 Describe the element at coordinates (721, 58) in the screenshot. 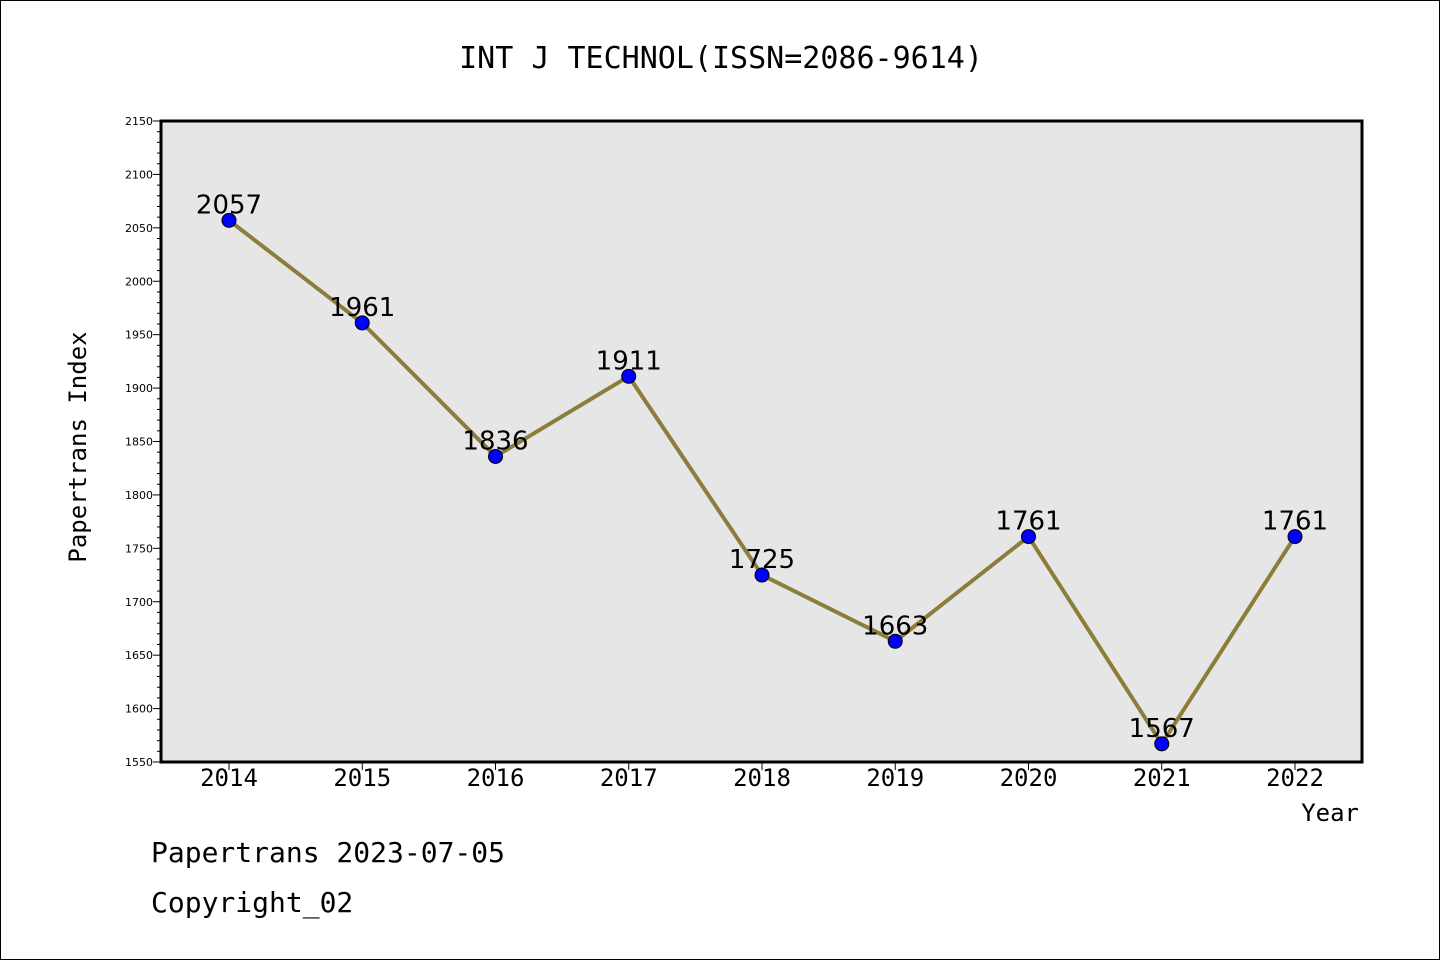

I see `chart-title: INT J TECHNOL(ISSN=2086-9614)` at that location.